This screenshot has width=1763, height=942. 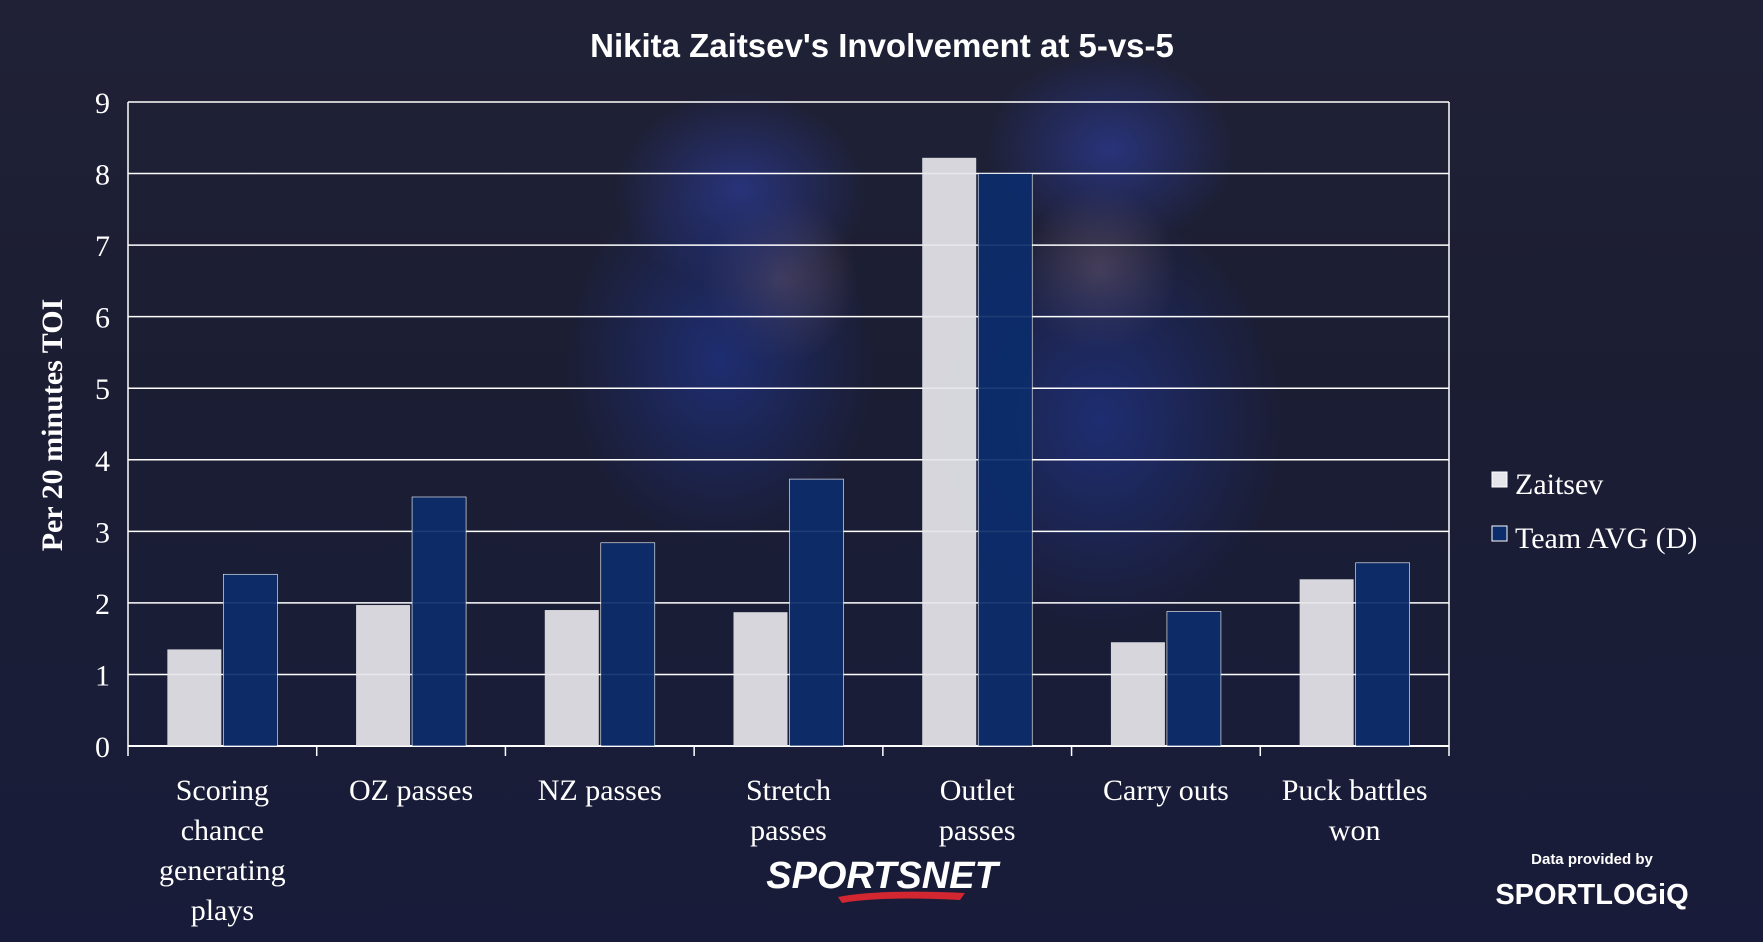 What do you see at coordinates (1606, 538) in the screenshot?
I see `legend-label-team-avg: Team AVG (D)` at bounding box center [1606, 538].